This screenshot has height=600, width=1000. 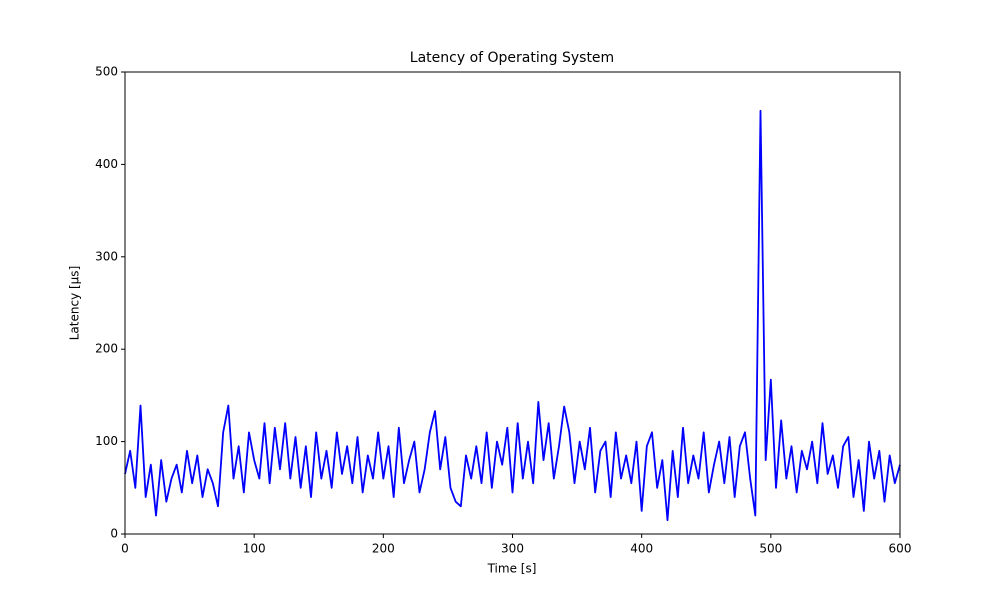 What do you see at coordinates (254, 549) in the screenshot?
I see `x-tick-label: 100` at bounding box center [254, 549].